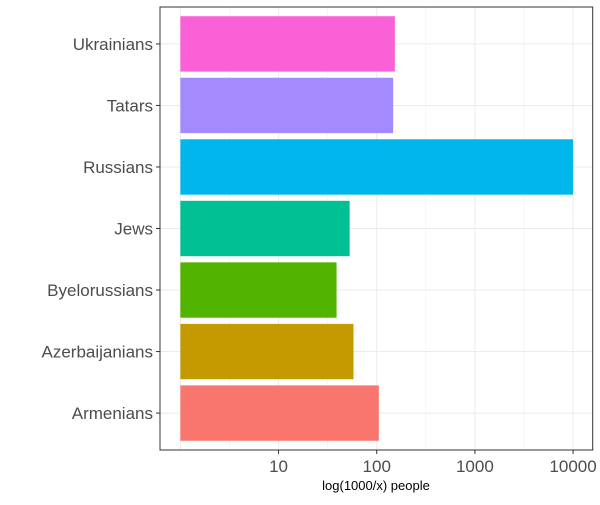 The image size is (600, 505). Describe the element at coordinates (287, 105) in the screenshot. I see `bar-tatars` at that location.